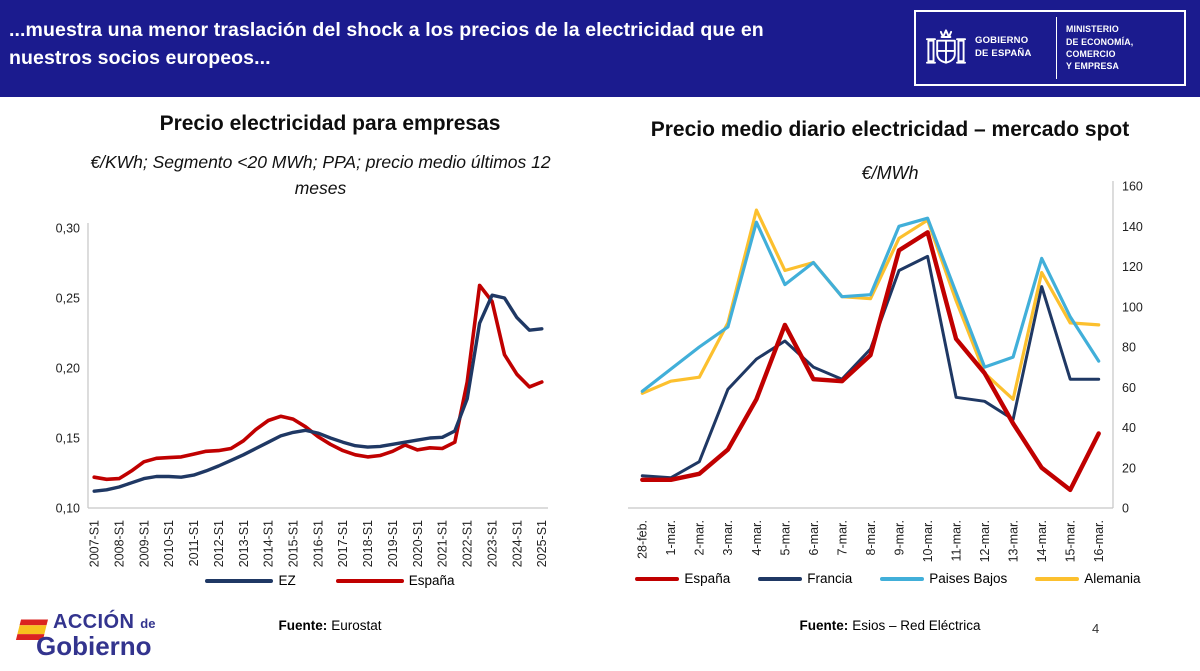  What do you see at coordinates (871, 537) in the screenshot?
I see `x-tick-label: 8-mar.` at bounding box center [871, 537].